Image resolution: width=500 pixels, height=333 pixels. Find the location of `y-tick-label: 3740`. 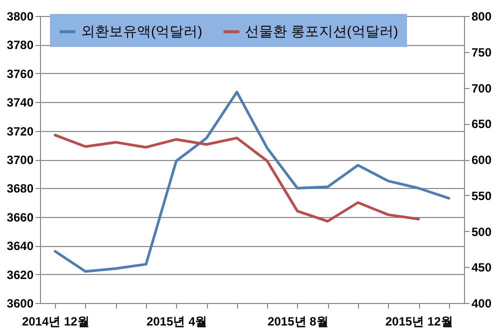

y-tick-label: 3740 is located at coordinates (20, 103).